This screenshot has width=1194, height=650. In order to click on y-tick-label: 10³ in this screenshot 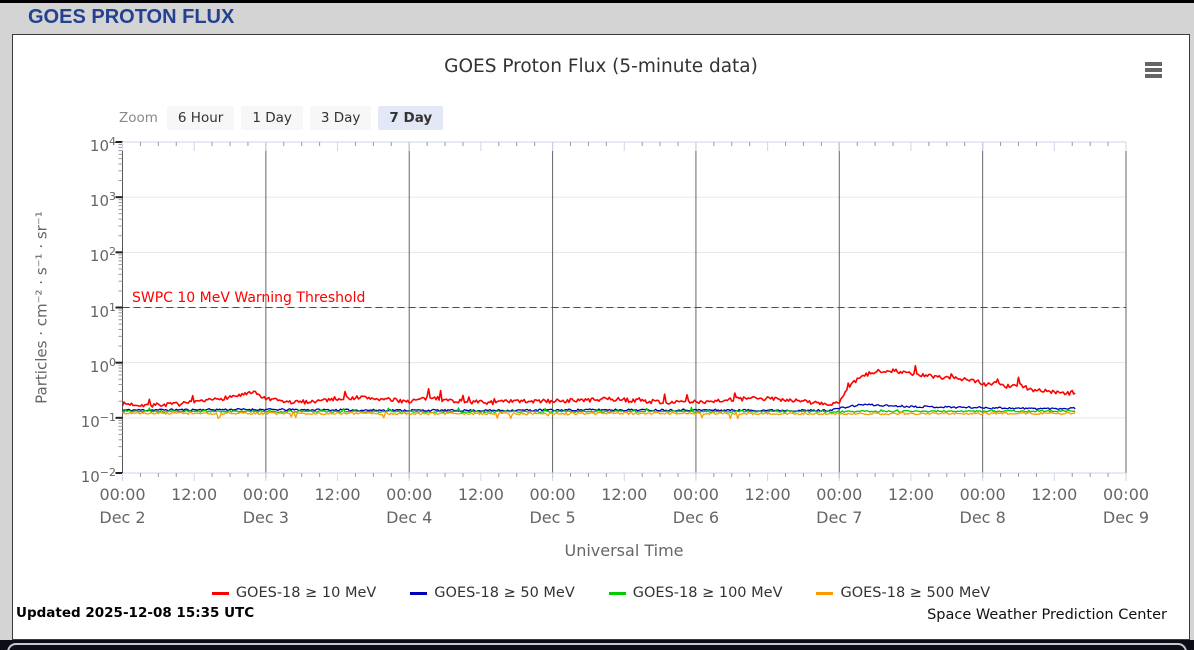, I will do `click(102, 200)`.